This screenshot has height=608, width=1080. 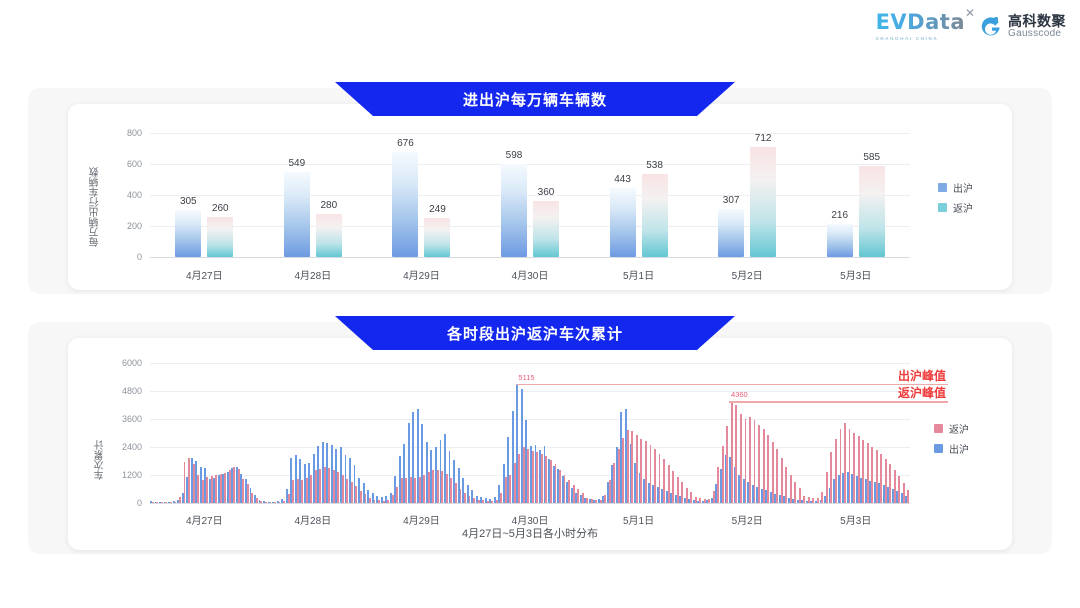 What do you see at coordinates (872, 158) in the screenshot?
I see `chart-1-bar-value: 585` at bounding box center [872, 158].